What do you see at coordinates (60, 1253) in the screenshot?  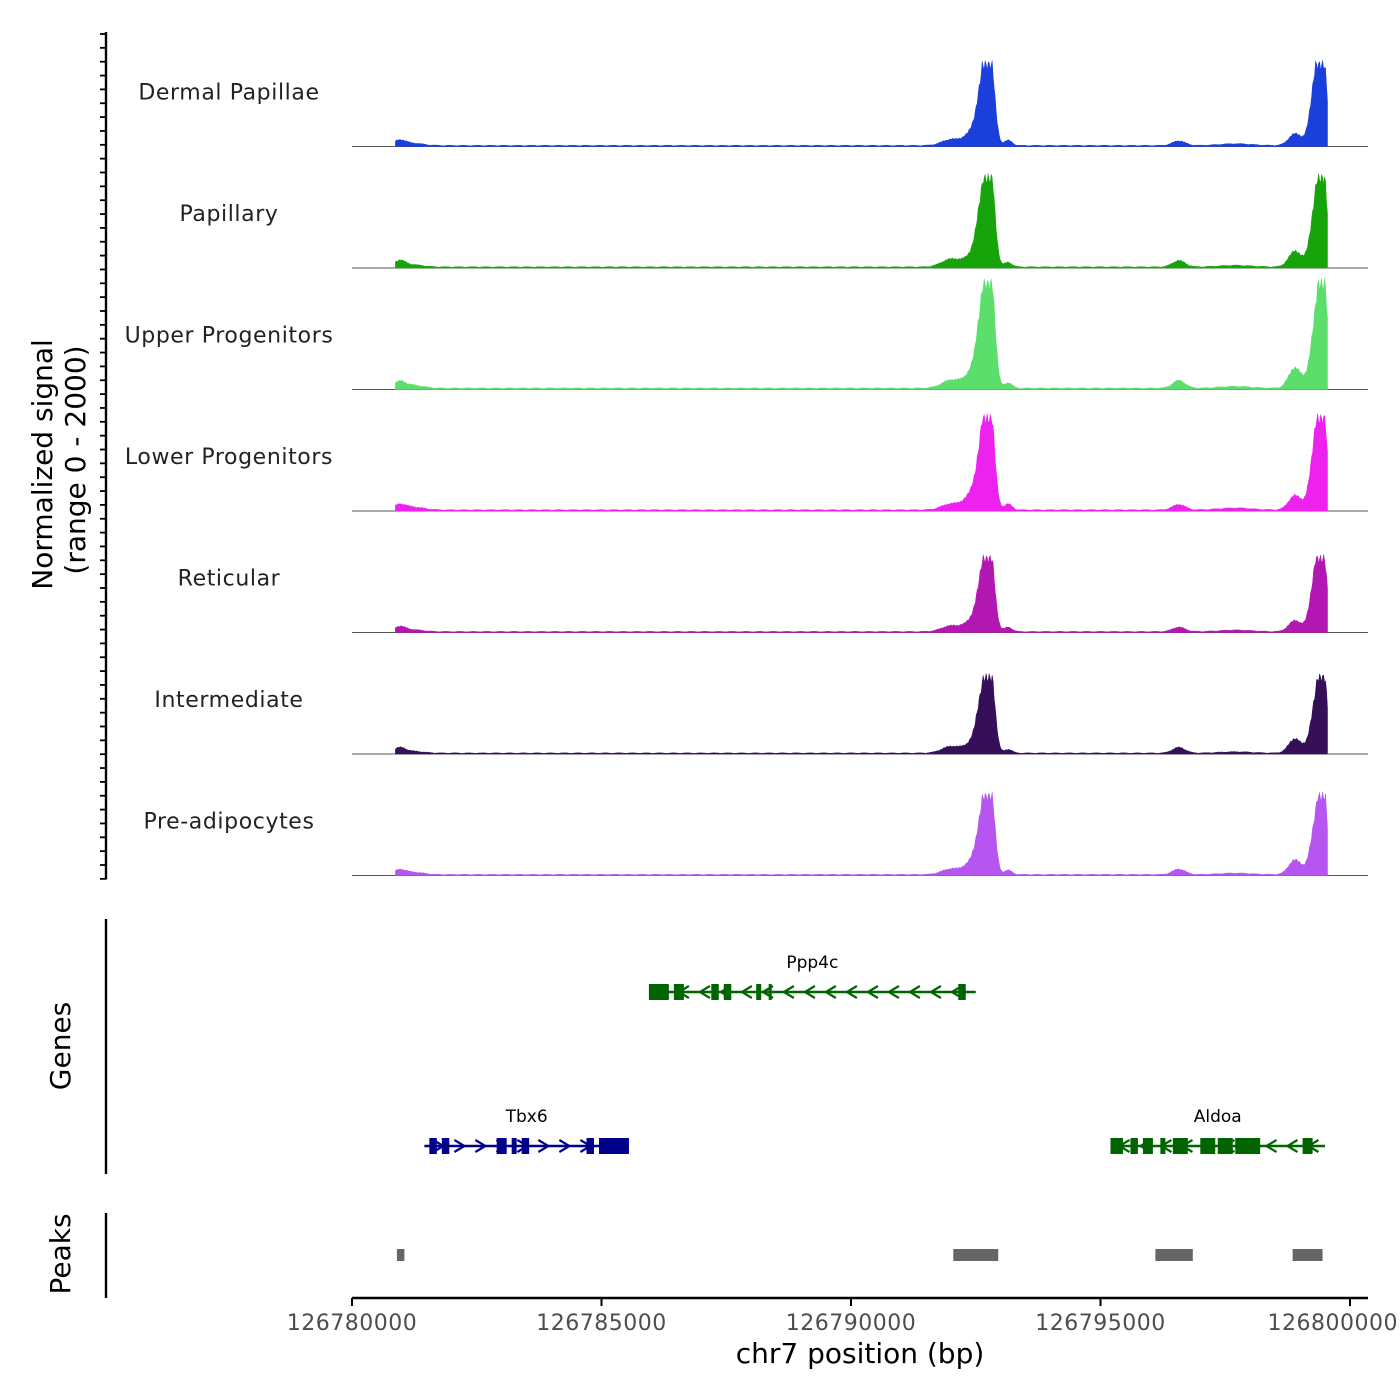 I see `peaks-panel-label: Peaks` at bounding box center [60, 1253].